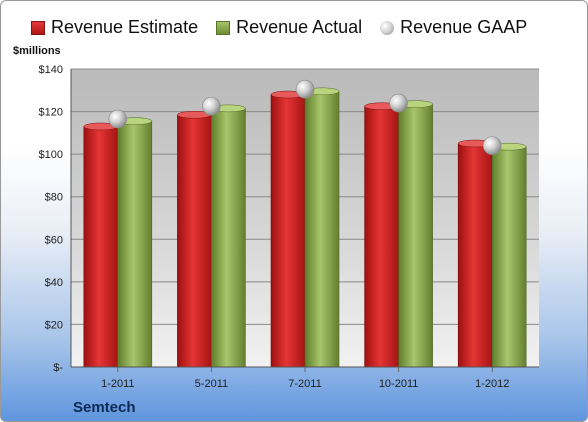 The height and width of the screenshot is (422, 588). What do you see at coordinates (125, 27) in the screenshot?
I see `legend-label-estimate: Revenue Estimate` at bounding box center [125, 27].